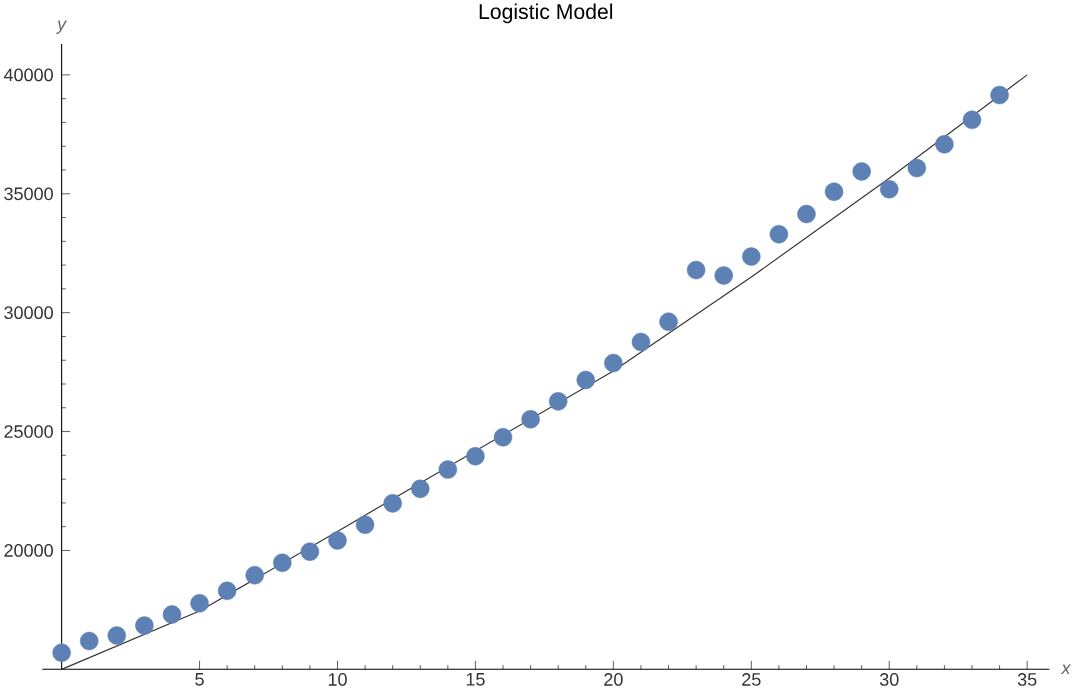 Image resolution: width=1074 pixels, height=689 pixels. I want to click on y-tick-label: 20000, so click(28, 550).